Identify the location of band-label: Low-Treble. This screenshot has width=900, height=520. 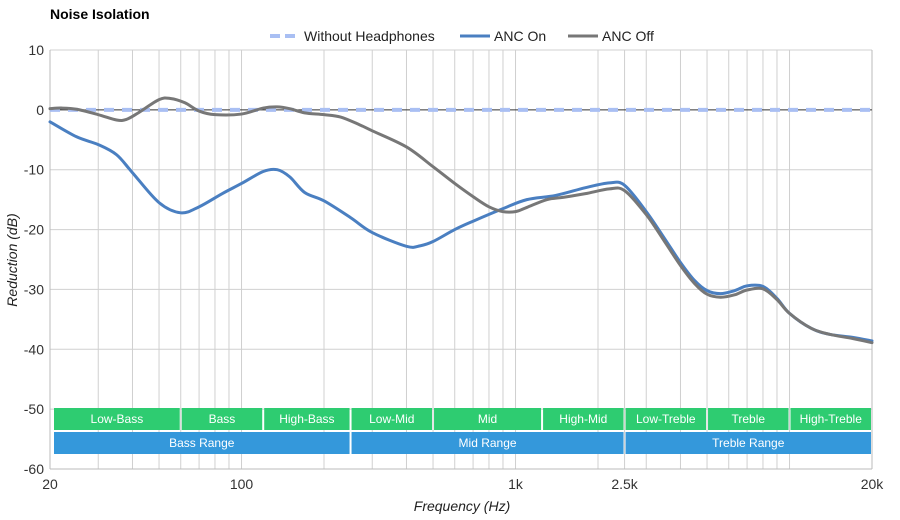
(666, 419).